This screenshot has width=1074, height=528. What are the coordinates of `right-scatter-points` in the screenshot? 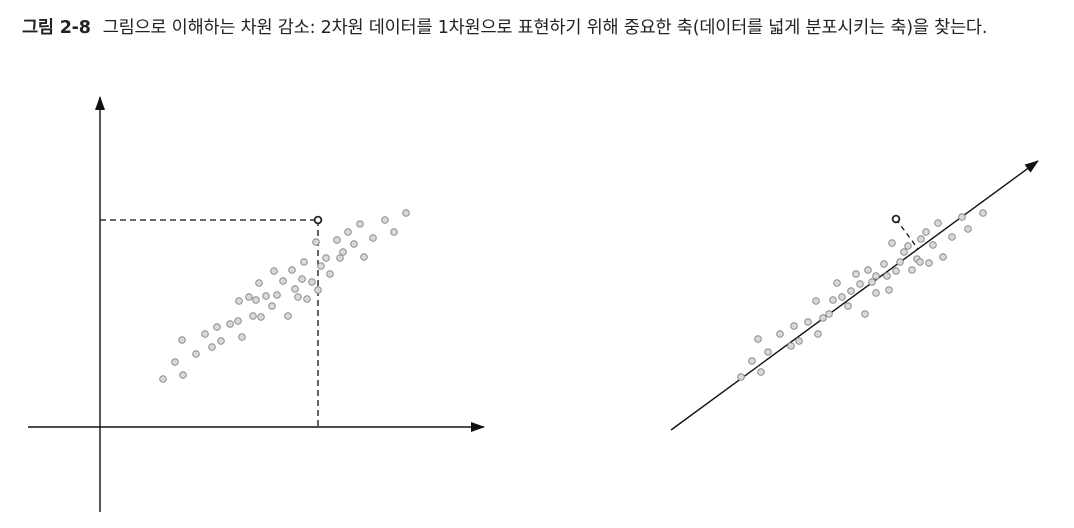 It's located at (862, 295).